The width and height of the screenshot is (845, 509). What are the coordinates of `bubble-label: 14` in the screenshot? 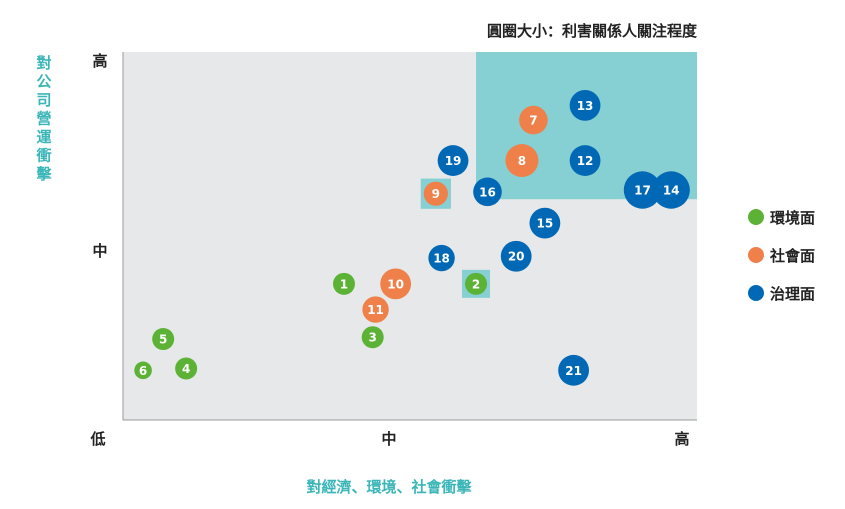 It's located at (671, 191).